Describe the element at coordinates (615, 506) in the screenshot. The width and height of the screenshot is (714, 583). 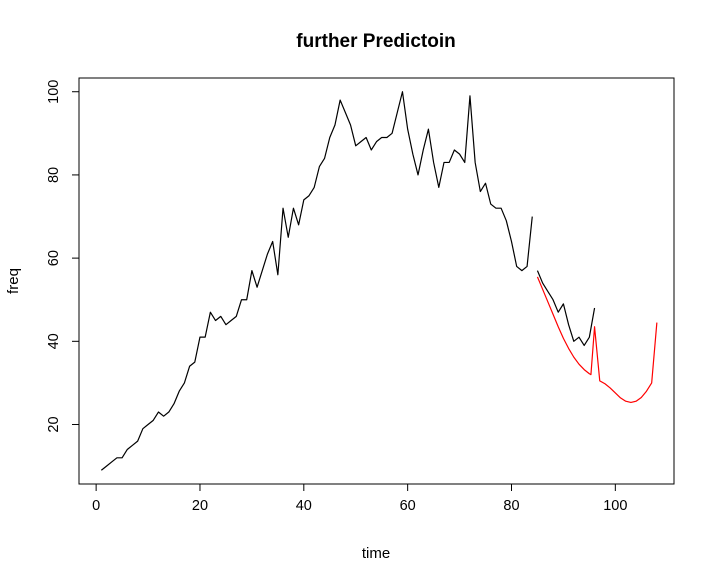
I see `x-tick-label: 100` at that location.